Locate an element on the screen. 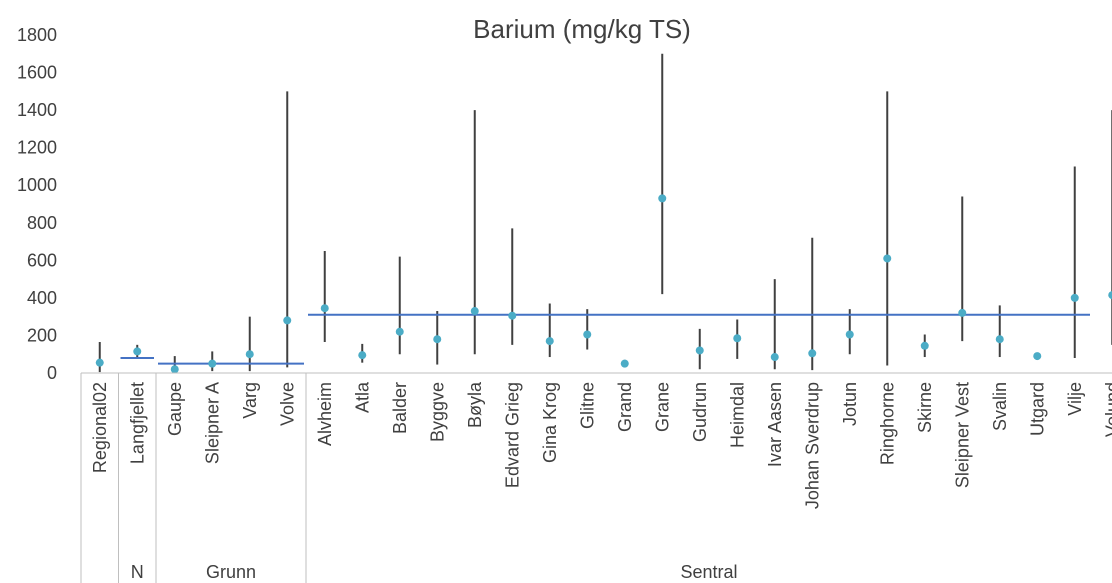  y-tick-label: 0 is located at coordinates (52, 373).